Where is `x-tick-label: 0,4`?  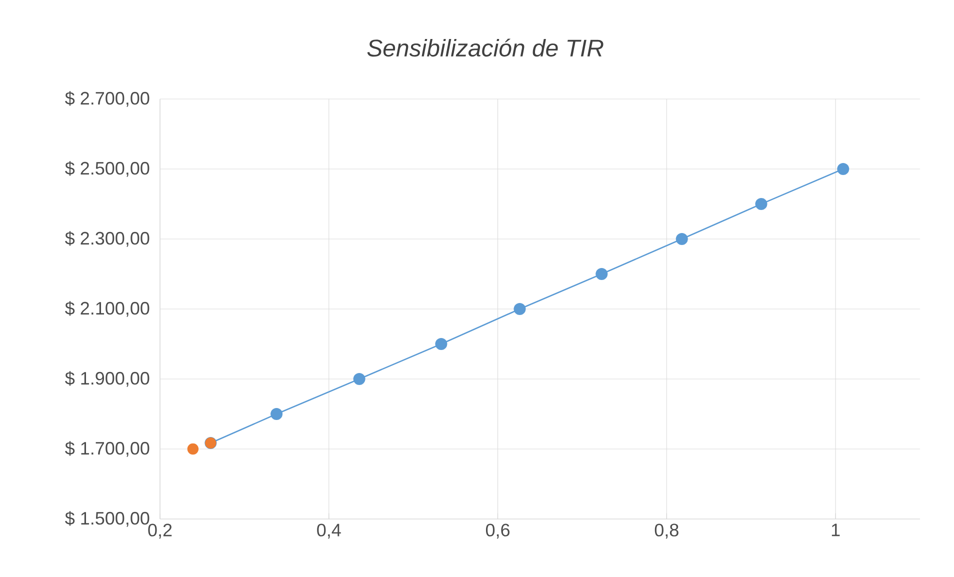 x-tick-label: 0,4 is located at coordinates (329, 531).